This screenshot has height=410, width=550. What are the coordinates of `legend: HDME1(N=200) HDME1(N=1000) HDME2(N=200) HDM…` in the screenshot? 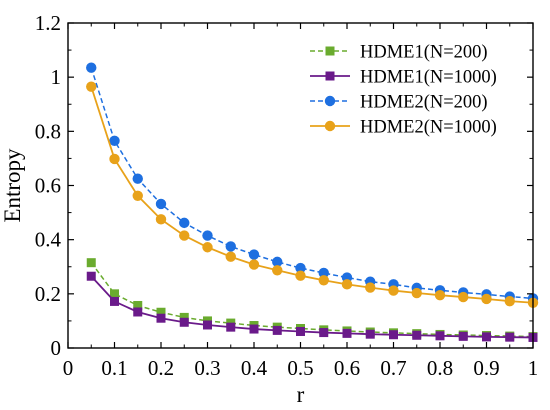 It's located at (403, 90).